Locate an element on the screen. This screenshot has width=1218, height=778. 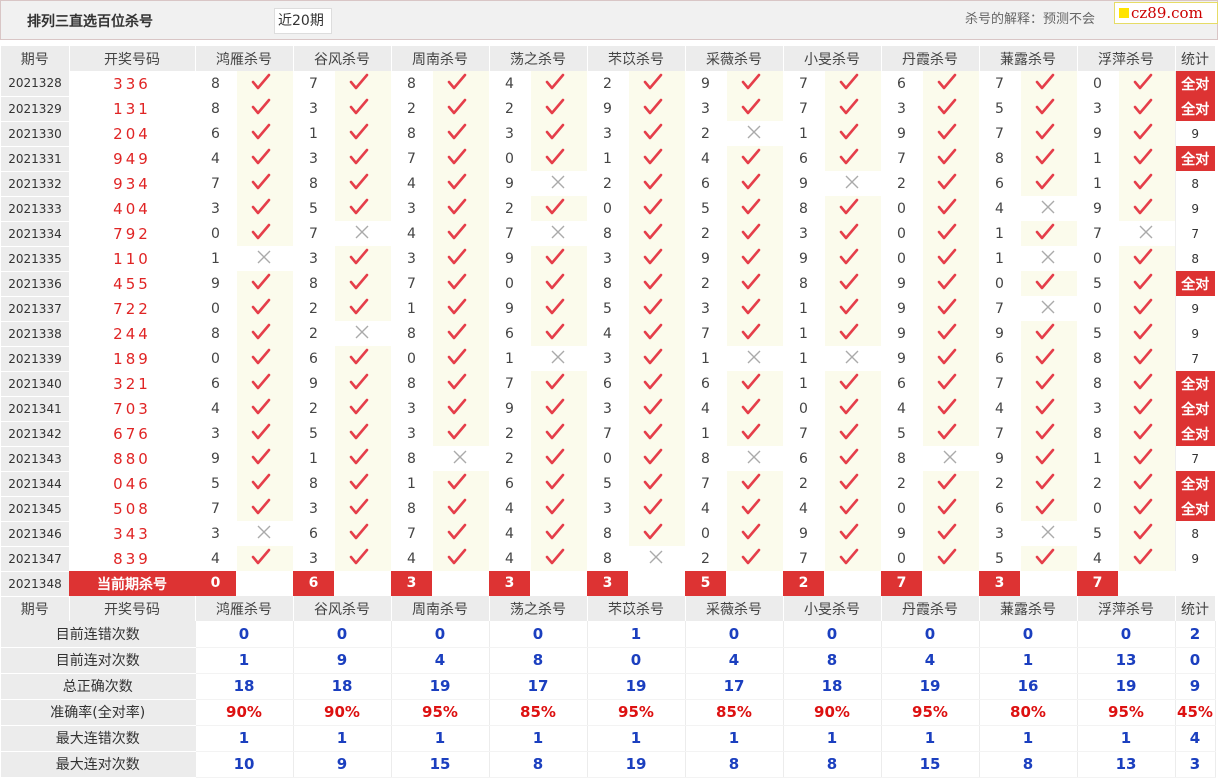
summary-value: 13 is located at coordinates (1126, 764).